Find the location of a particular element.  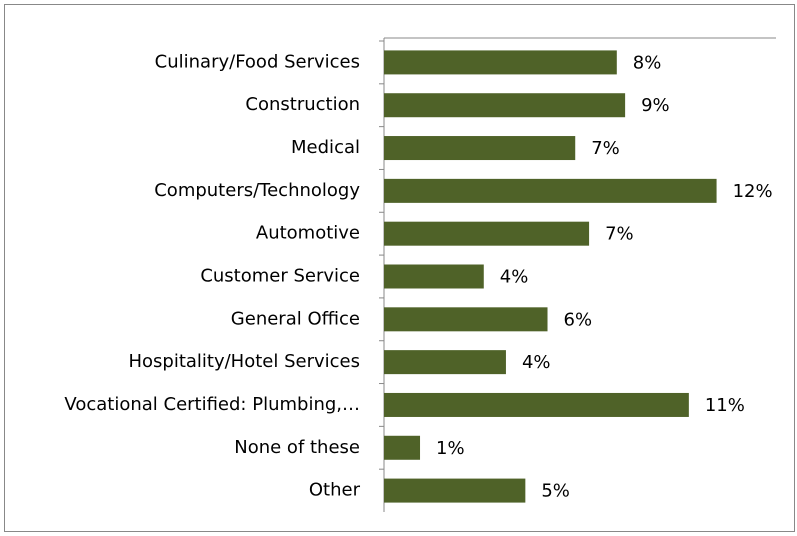

category-label: General Office is located at coordinates (295, 318).